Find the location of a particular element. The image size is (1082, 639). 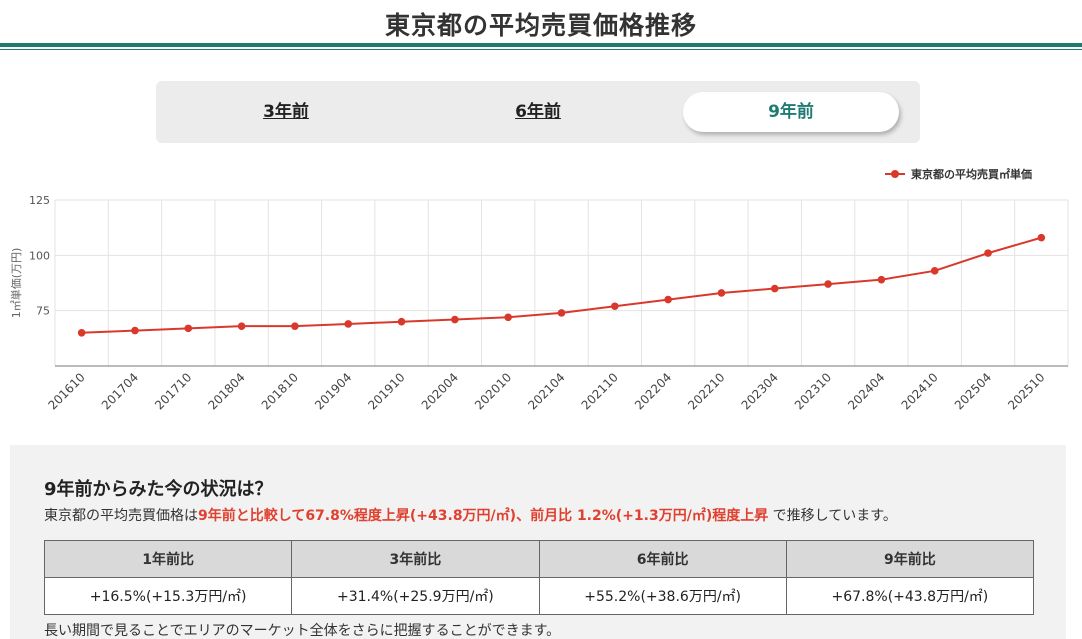

period-tabs: 3年前 6年前 9年前 is located at coordinates (538, 112).